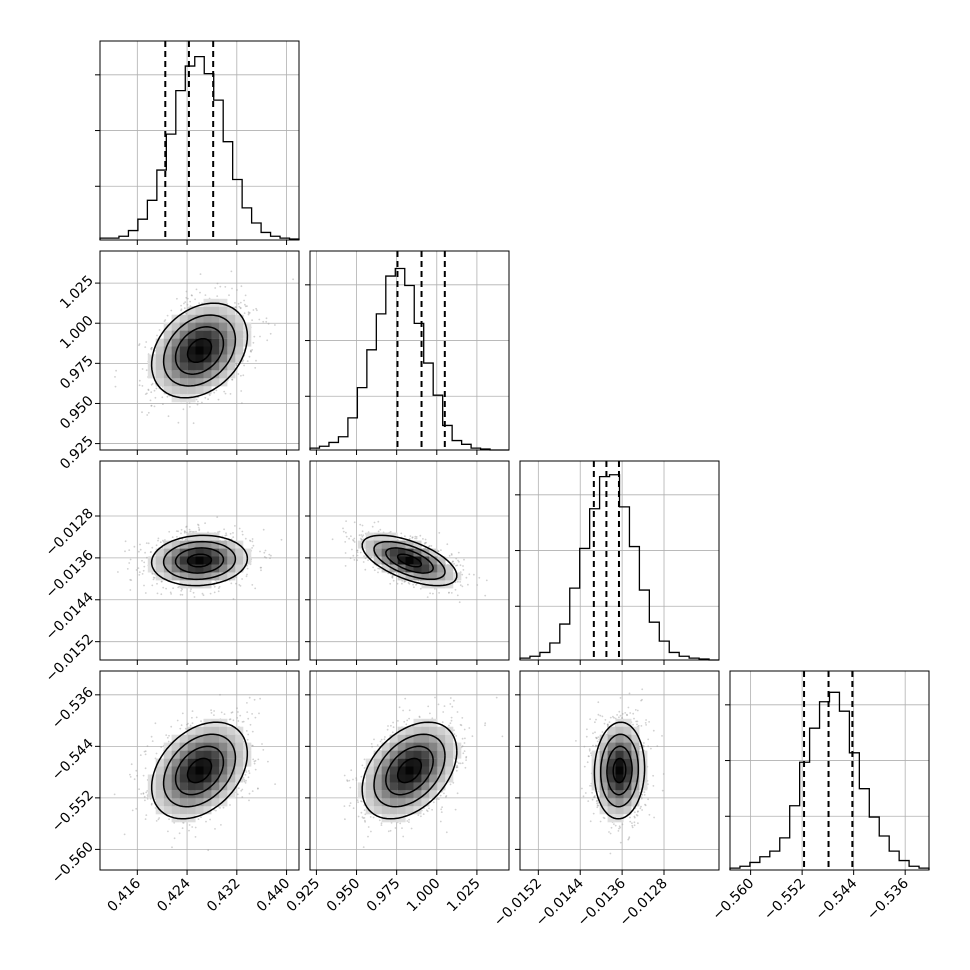 Image resolution: width=970 pixels, height=970 pixels. Describe the element at coordinates (407, 562) in the screenshot. I see `scatter-panel` at that location.